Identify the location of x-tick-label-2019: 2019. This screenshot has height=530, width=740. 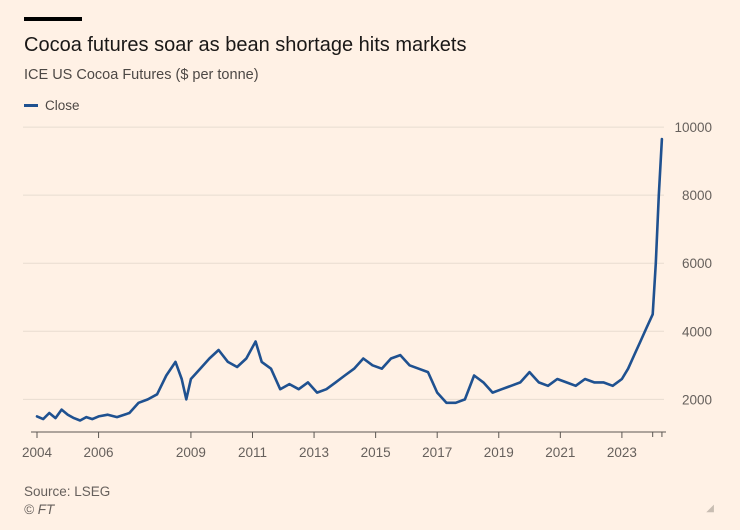
(499, 452).